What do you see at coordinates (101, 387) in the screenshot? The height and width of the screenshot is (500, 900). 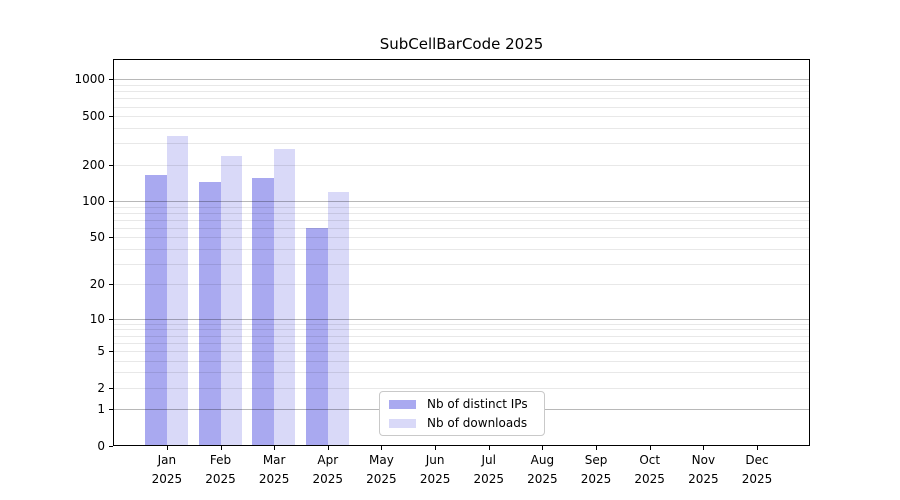 I see `y-tick-label: 2` at bounding box center [101, 387].